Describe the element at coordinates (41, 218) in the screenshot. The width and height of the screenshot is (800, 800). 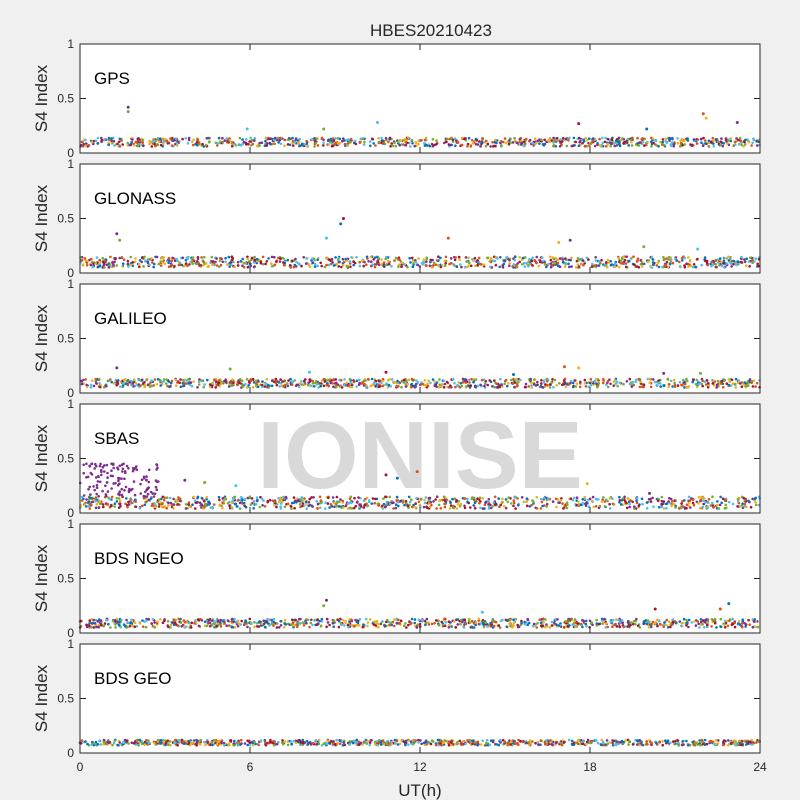
I see `y-axis-label: S4 Index` at that location.